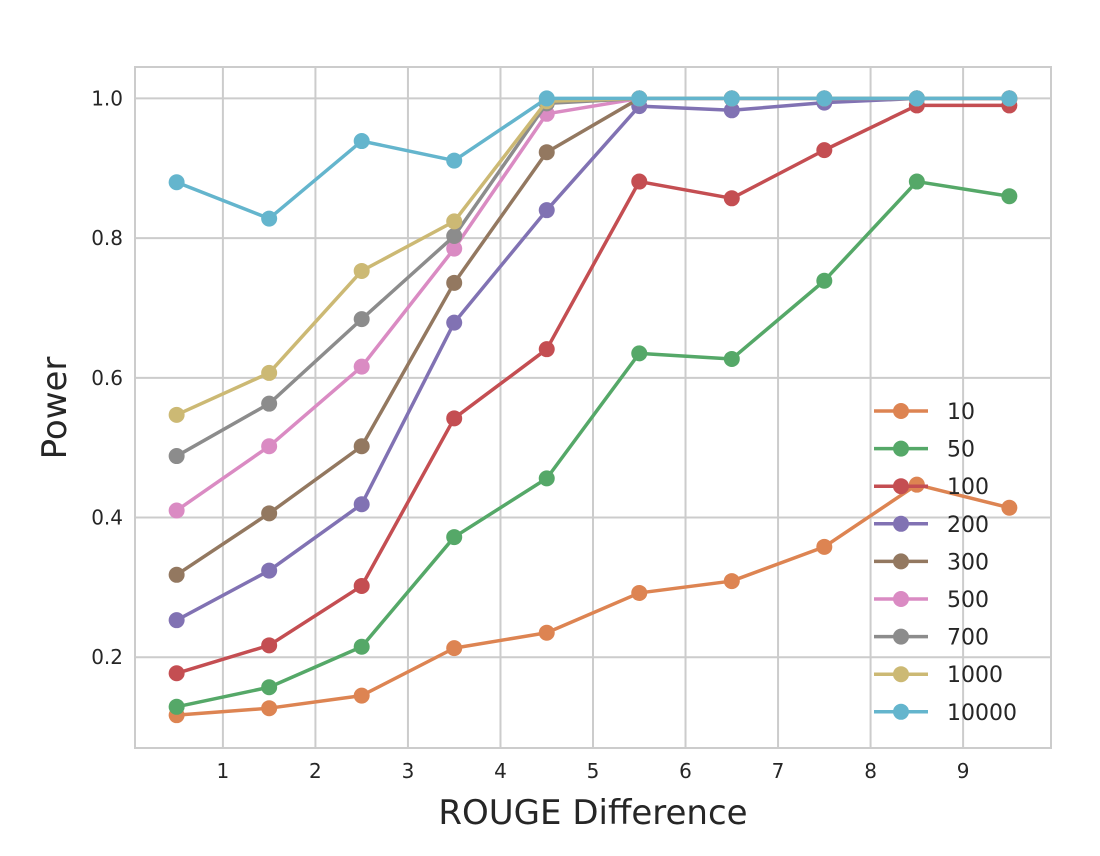 This screenshot has width=1100, height=856. Describe the element at coordinates (408, 771) in the screenshot. I see `x-tick-label: 3` at that location.